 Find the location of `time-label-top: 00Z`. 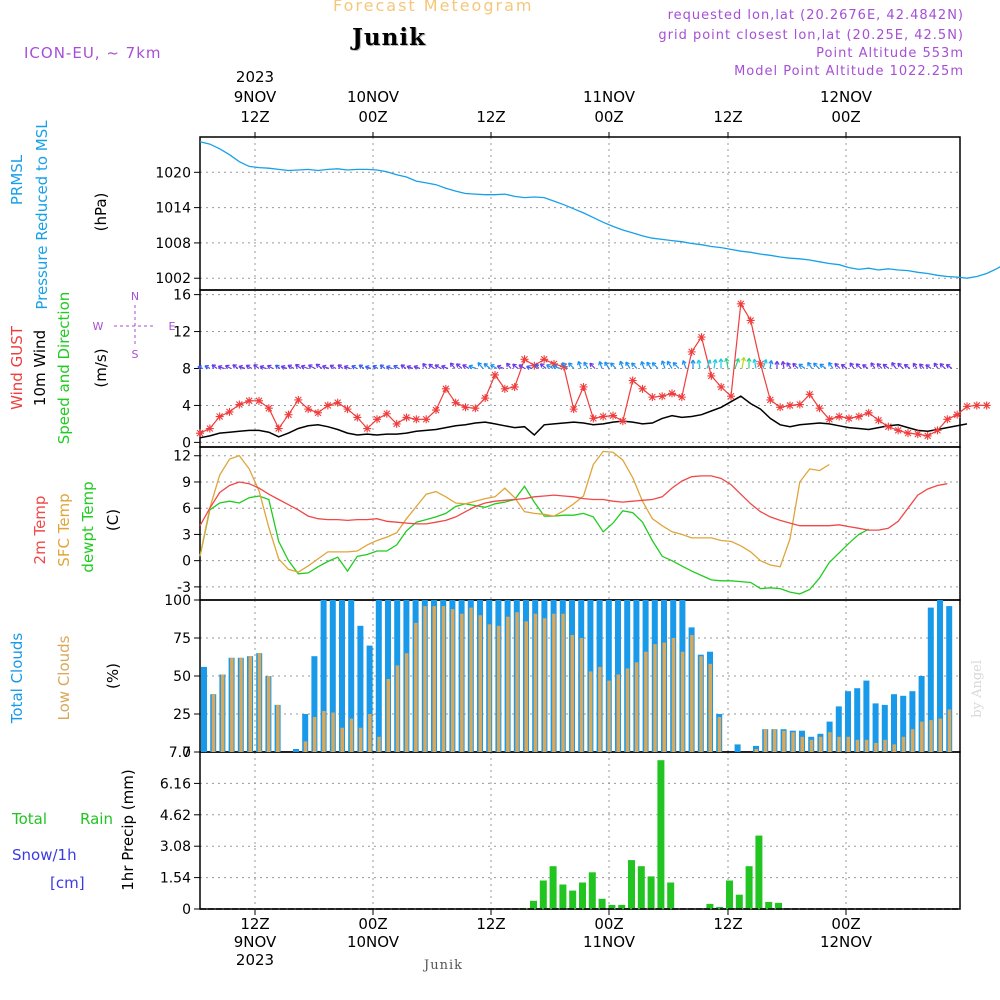

time-label-top: 00Z is located at coordinates (845, 117).